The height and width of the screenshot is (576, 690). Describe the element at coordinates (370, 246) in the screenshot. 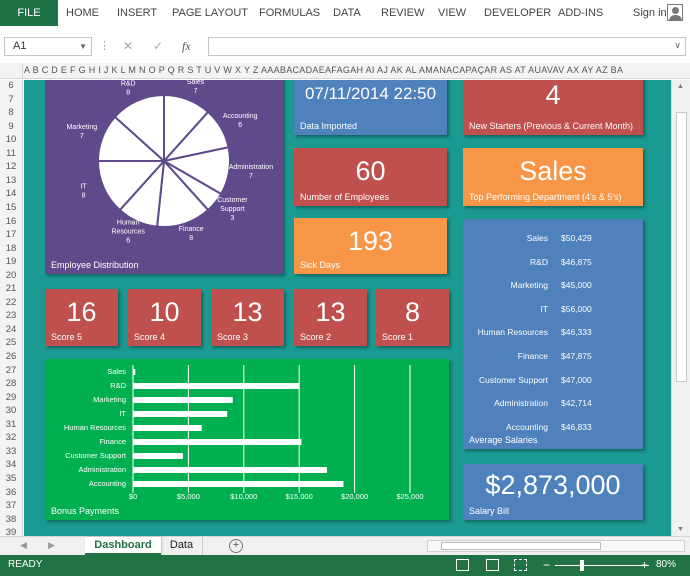

I see `sick-days-tile: 193 Sick Days` at that location.